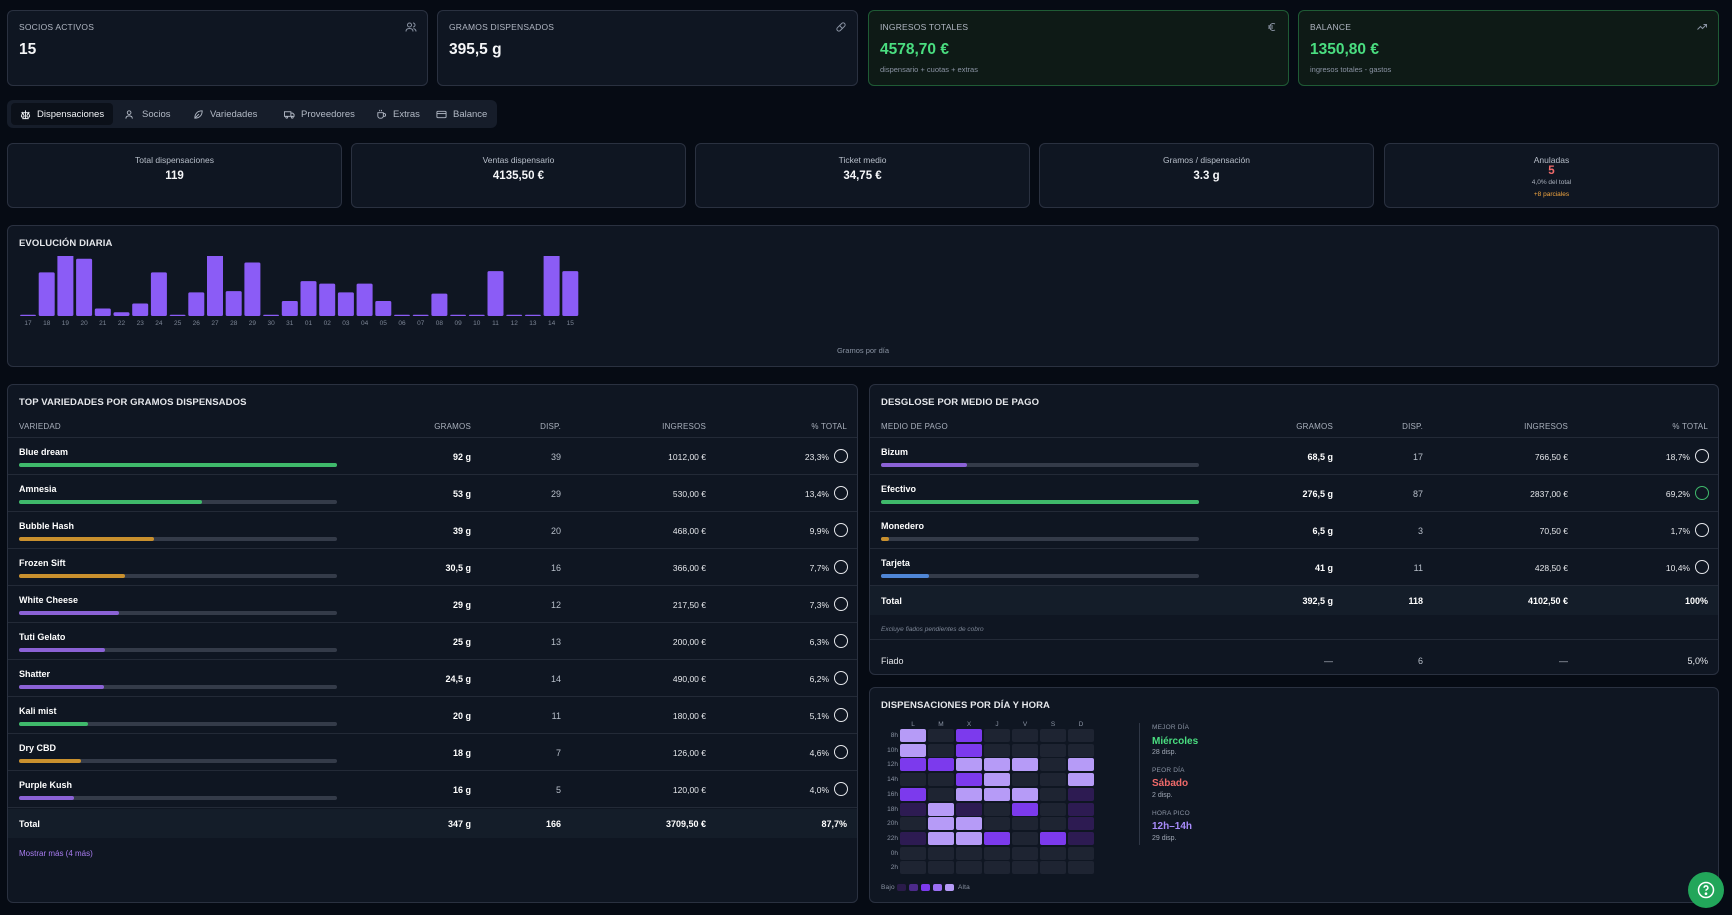 This screenshot has width=1732, height=915. Describe the element at coordinates (432, 752) in the screenshot. I see `table-row: Dry CBD 18 g 7 126,00 € 4,6%` at that location.